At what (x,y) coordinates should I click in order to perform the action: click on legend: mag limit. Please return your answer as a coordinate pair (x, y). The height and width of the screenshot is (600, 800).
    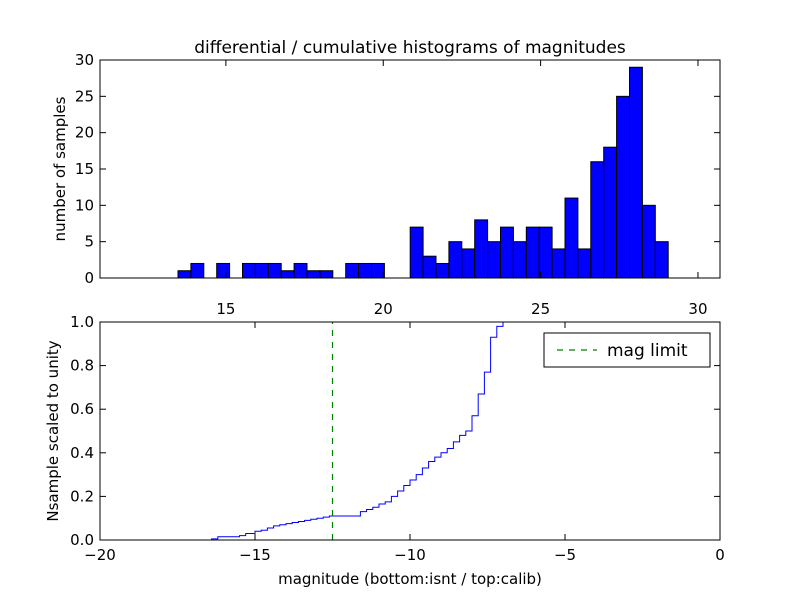
    Looking at the image, I should click on (627, 350).